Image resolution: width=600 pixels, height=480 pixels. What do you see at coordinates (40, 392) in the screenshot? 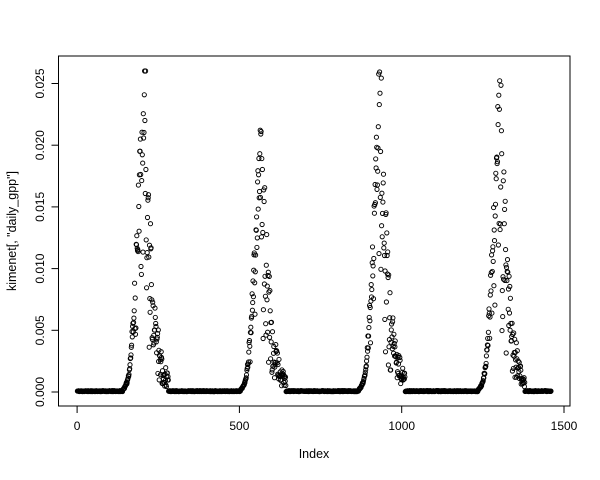
I see `y-axis-tick-label: 0.000` at bounding box center [40, 392].